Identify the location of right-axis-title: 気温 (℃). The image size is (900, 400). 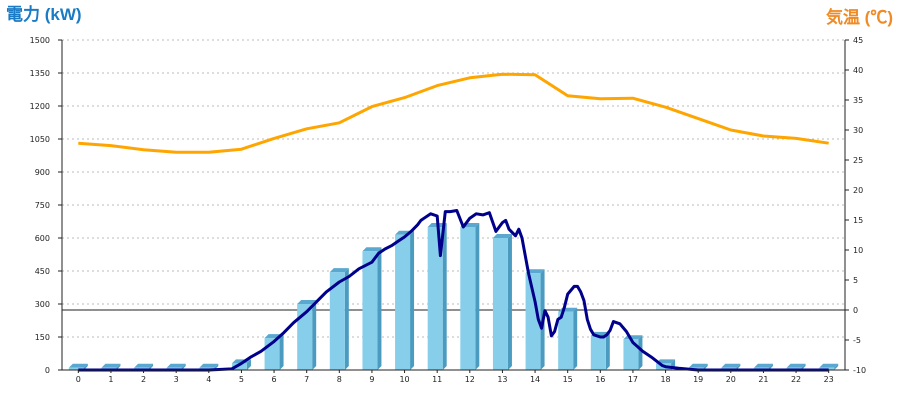
(859, 17).